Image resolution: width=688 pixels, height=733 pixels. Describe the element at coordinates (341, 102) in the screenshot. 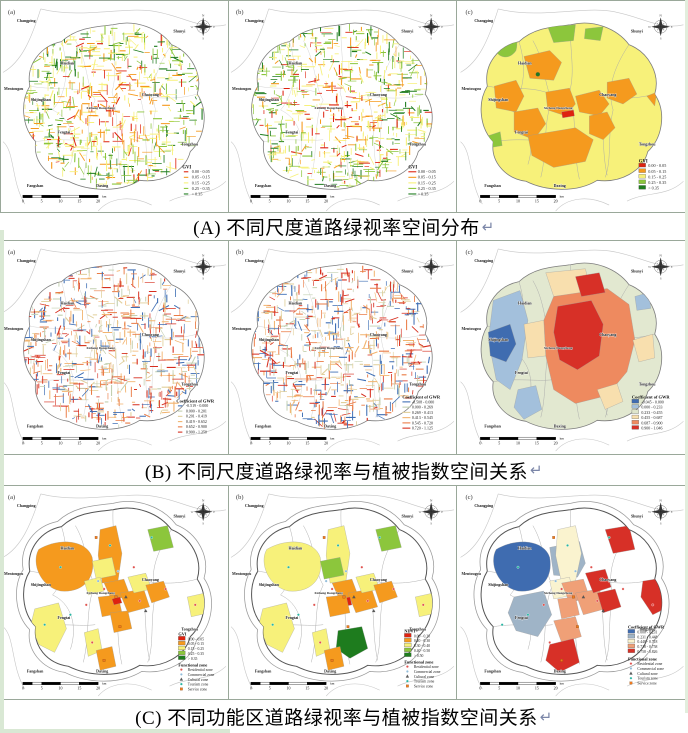

I see `district-boundaries` at that location.